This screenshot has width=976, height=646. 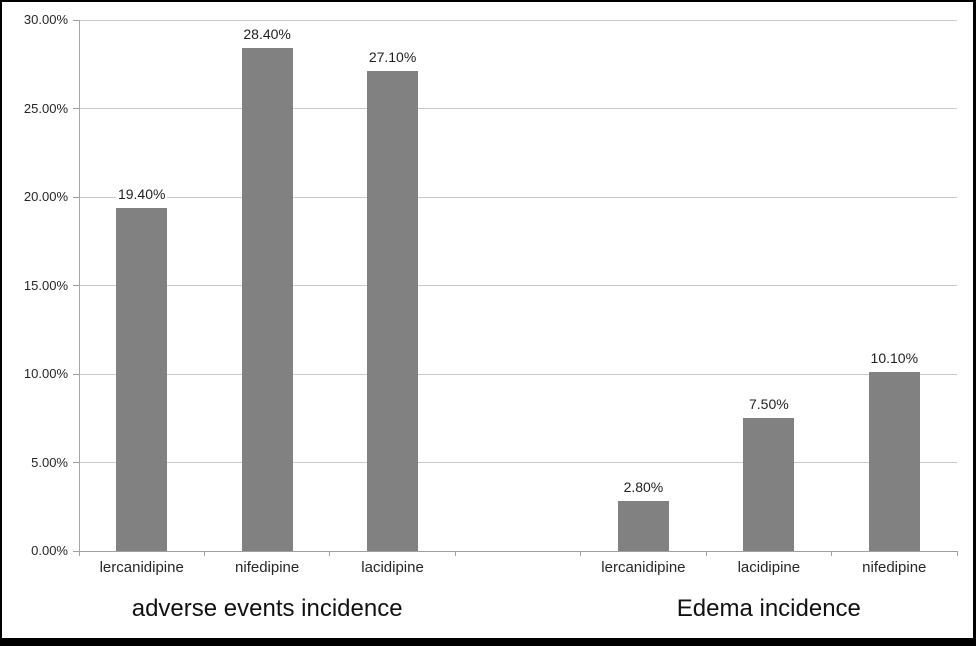 What do you see at coordinates (267, 608) in the screenshot?
I see `group-label: adverse events incidence` at bounding box center [267, 608].